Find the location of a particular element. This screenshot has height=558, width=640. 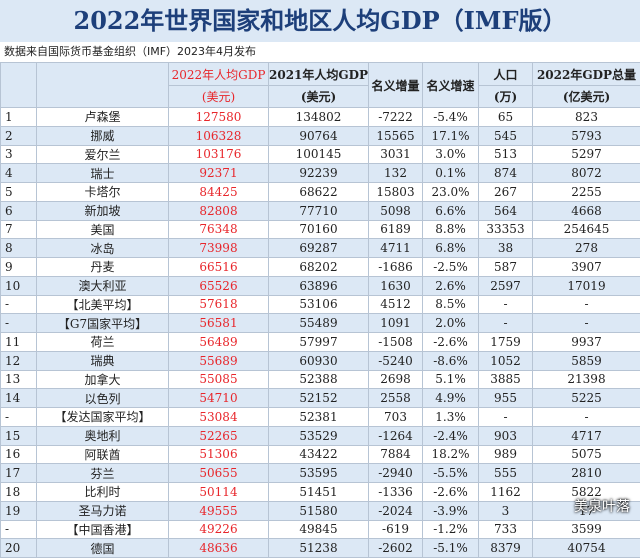

gdp2022-cell: 55085 is located at coordinates (219, 379).